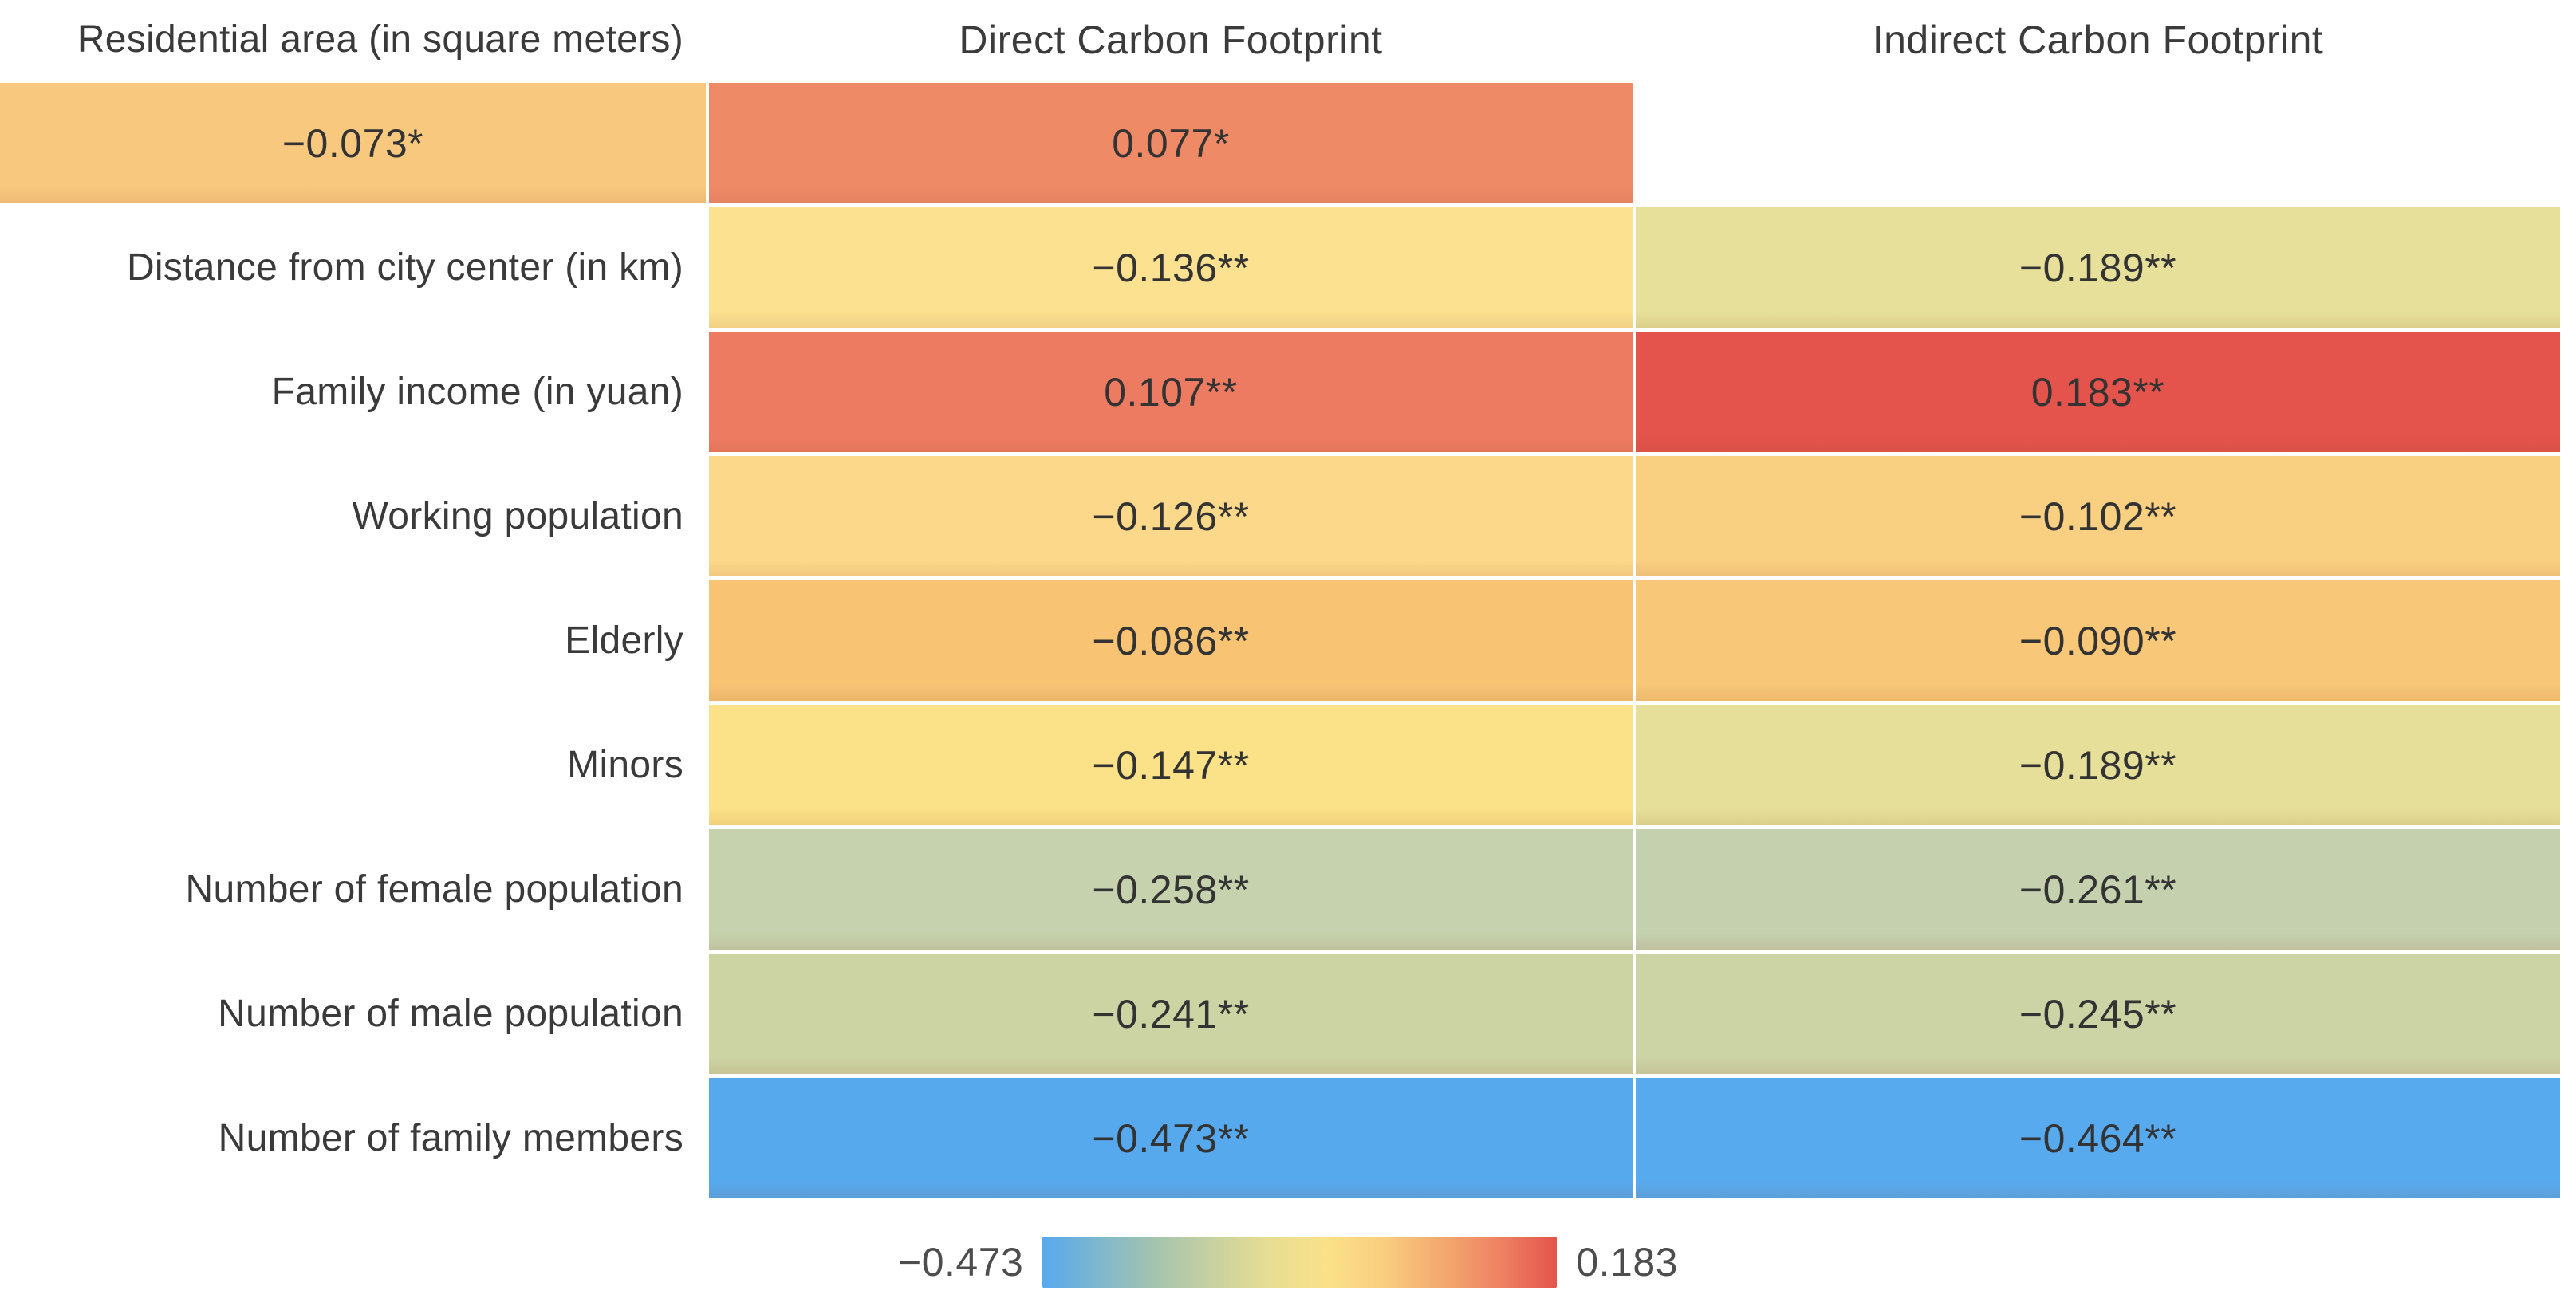 The height and width of the screenshot is (1314, 2576). I want to click on heatmap-cell: −0.090**, so click(2098, 640).